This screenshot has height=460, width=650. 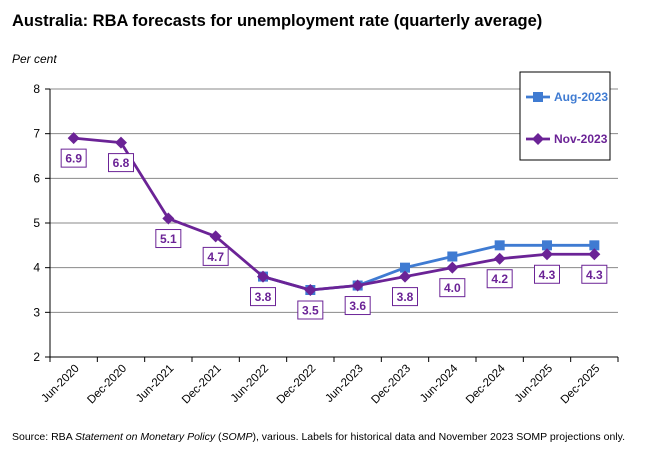 I want to click on x-tick-label: Jun-2025, so click(x=534, y=384).